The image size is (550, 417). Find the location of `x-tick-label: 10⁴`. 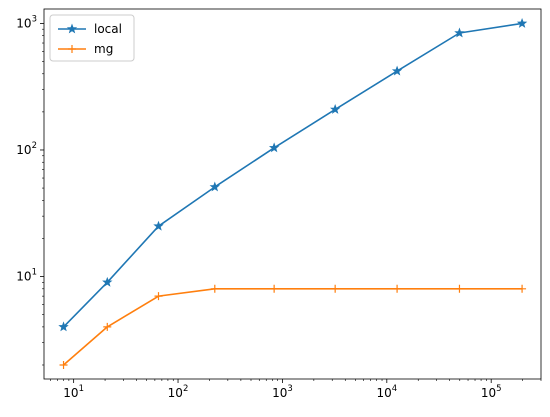

x-tick-label: 10⁴ is located at coordinates (386, 392).